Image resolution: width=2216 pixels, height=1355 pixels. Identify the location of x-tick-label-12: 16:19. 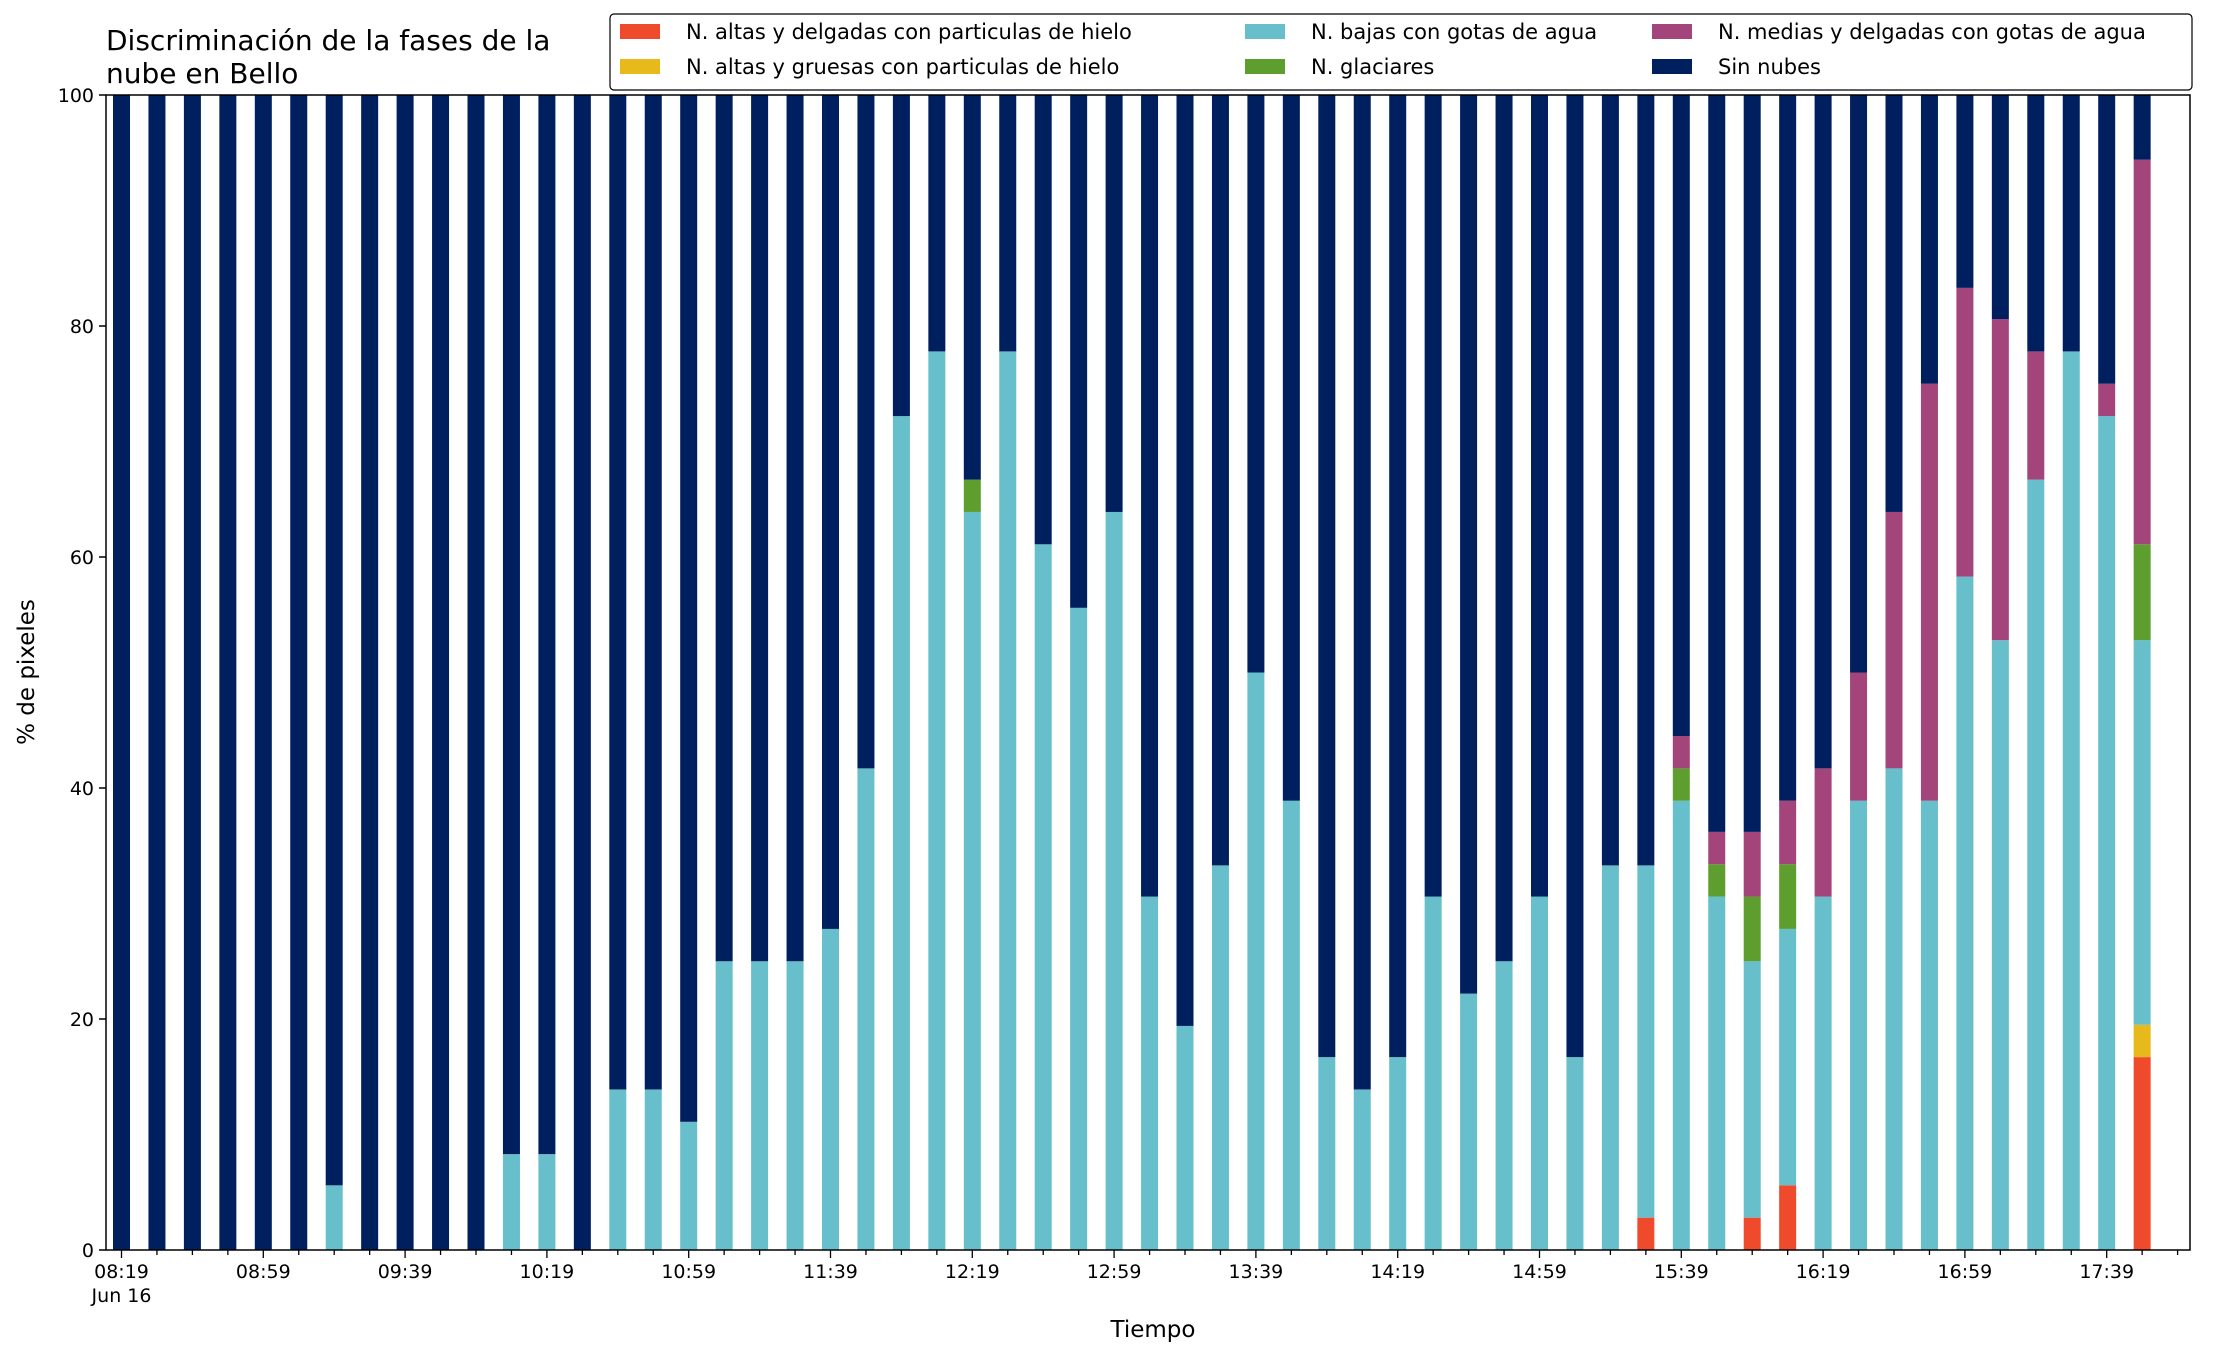
(1823, 1272).